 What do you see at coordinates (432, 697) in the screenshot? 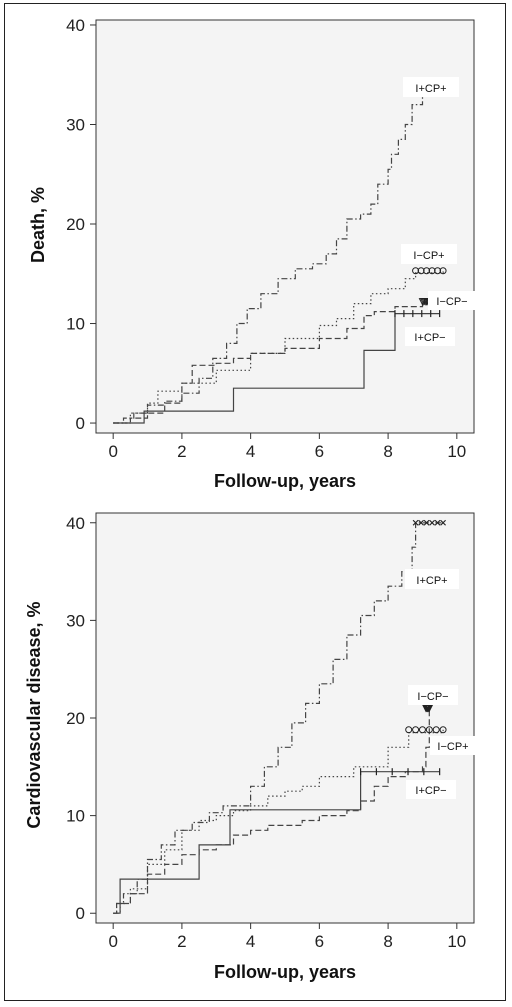
I see `label-i-minus-cp-minus-2: I−CP−` at bounding box center [432, 697].